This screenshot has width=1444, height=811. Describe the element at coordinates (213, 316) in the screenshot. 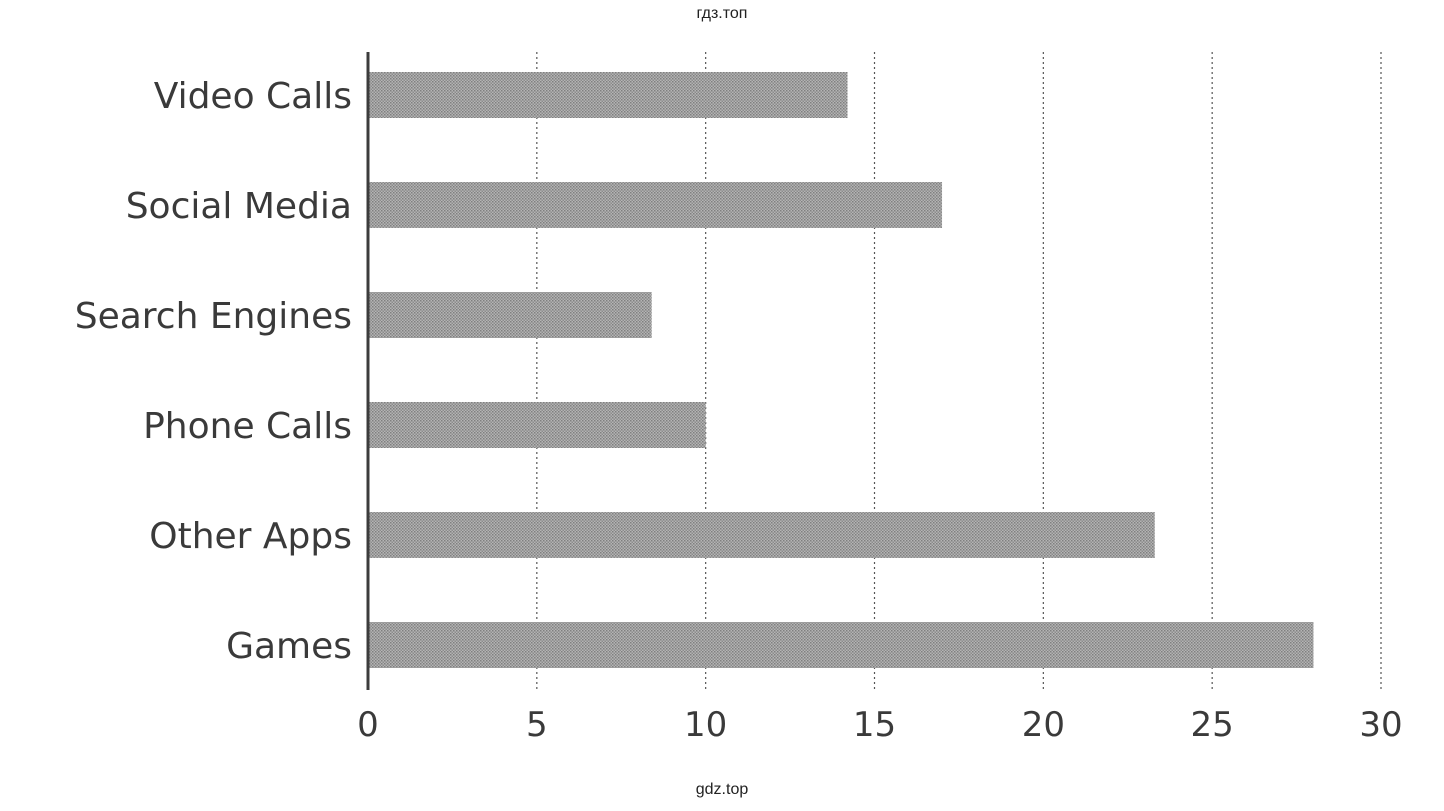

I see `category-label: Search Engines` at that location.